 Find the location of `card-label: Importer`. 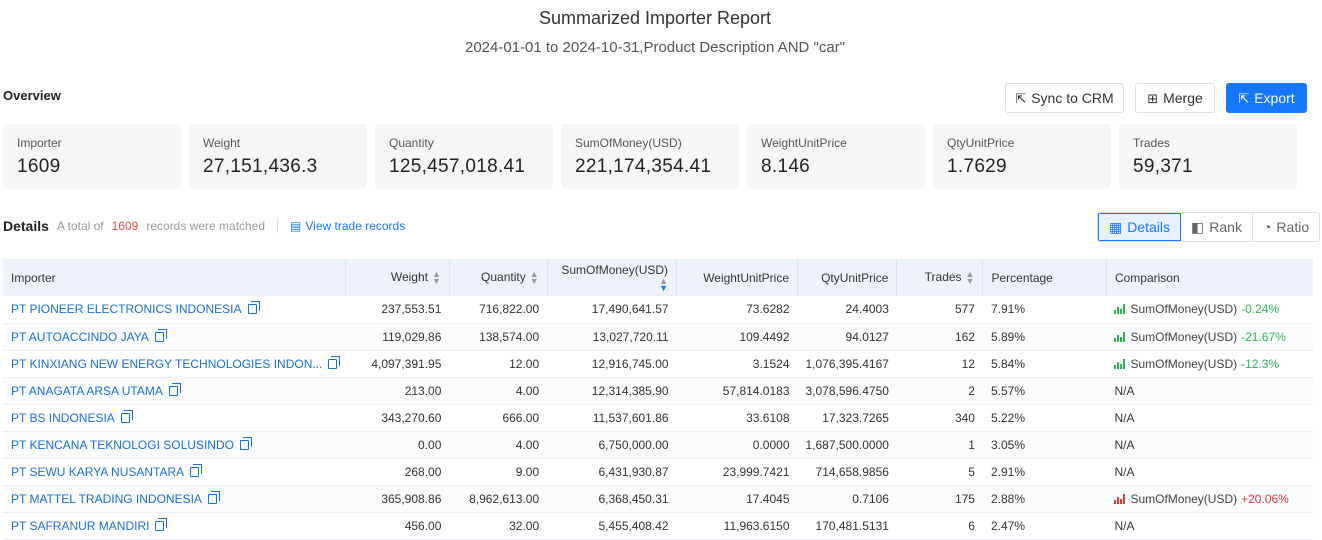

card-label: Importer is located at coordinates (39, 143).